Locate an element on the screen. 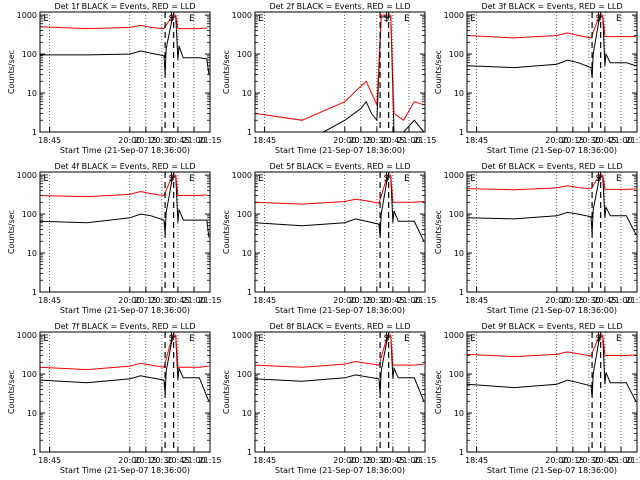  panel-title: Det 3f BLACK = Events, RED = LLD is located at coordinates (551, 6).